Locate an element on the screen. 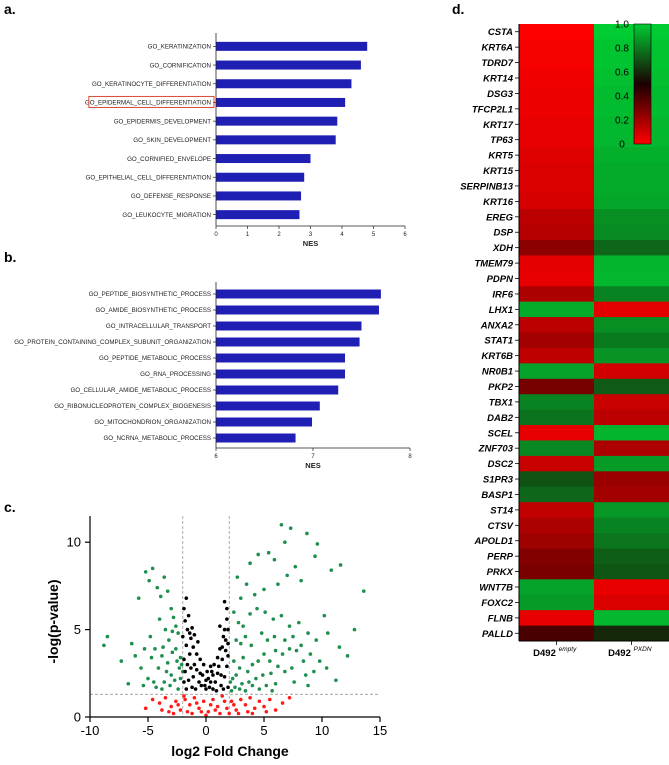 Image resolution: width=669 pixels, height=765 pixels. gene-label: ANXA2 is located at coordinates (497, 325).